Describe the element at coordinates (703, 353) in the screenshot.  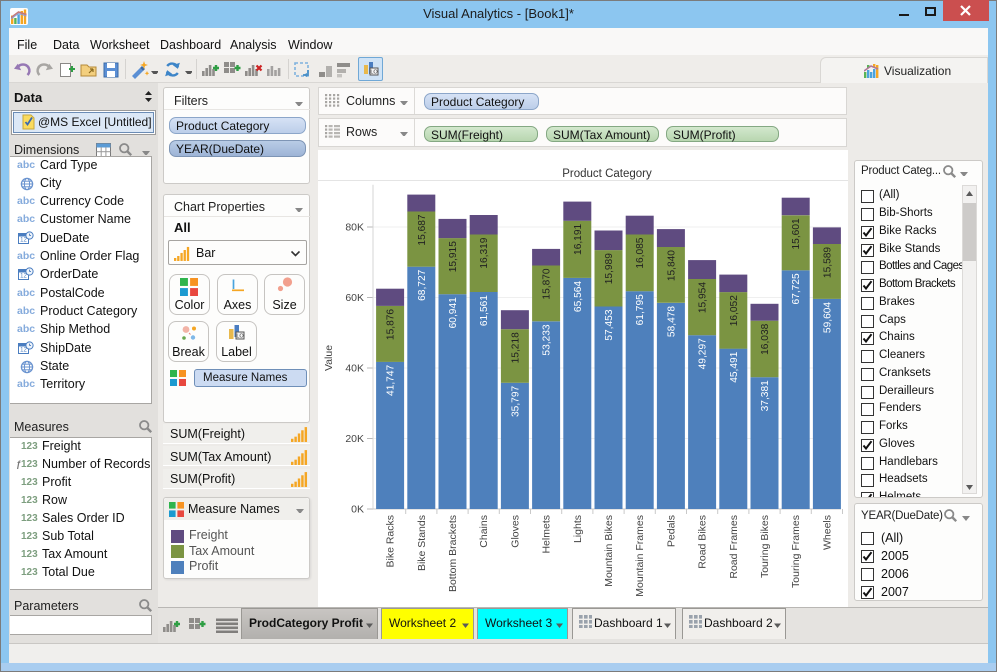
I see `svg-text: 49,297` at that location.